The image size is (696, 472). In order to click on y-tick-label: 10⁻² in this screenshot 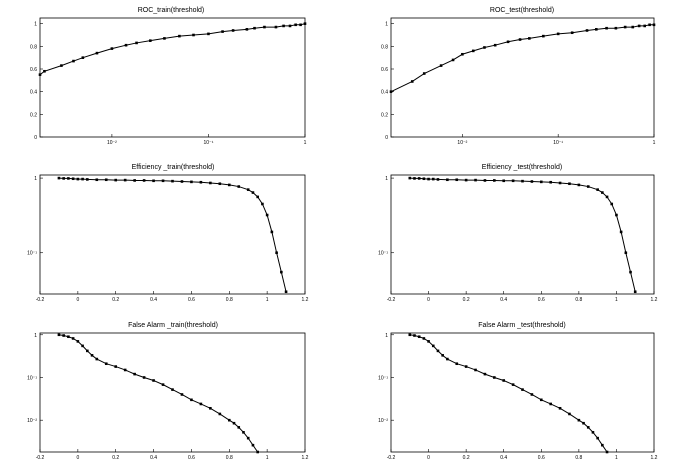, I will do `click(32, 421)`.